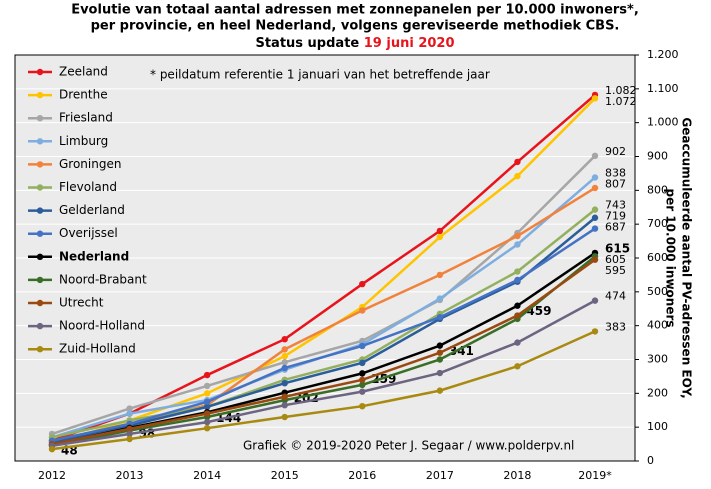 Image resolution: width=711 pixels, height=489 pixels. Describe the element at coordinates (650, 460) in the screenshot. I see `y-tick-label: 0` at that location.